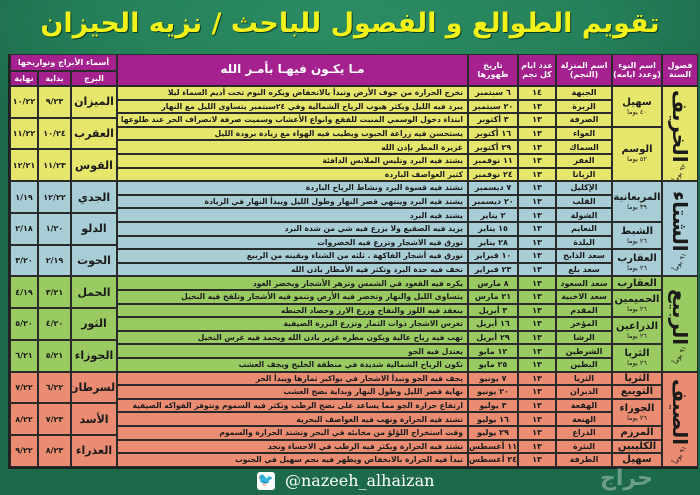 This screenshot has width=700, height=495. I want to click on naw-cell: الذراعين ٢٦ يوما, so click(637, 331).